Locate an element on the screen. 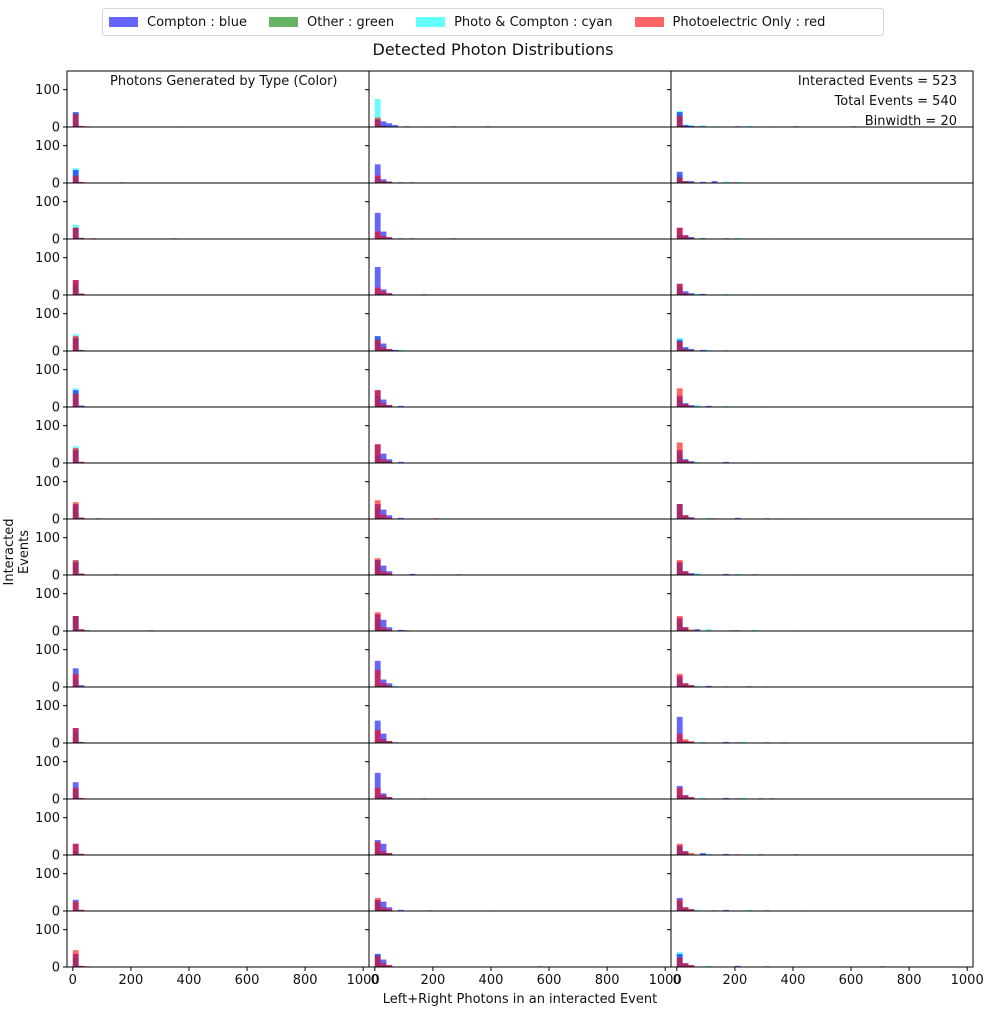  panel-r4-c2 is located at coordinates (518, 267).